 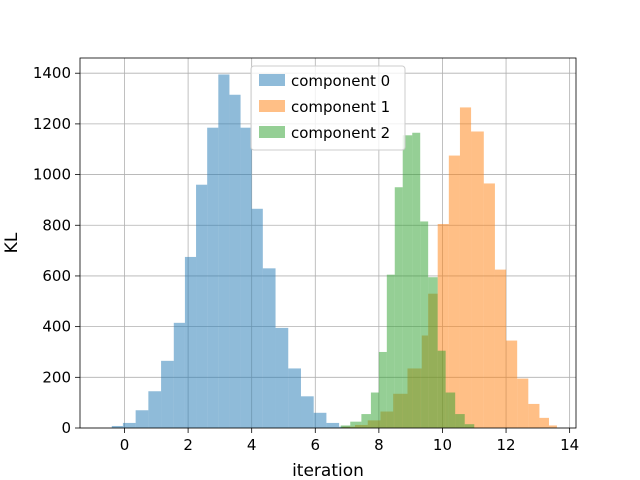 What do you see at coordinates (56, 327) in the screenshot?
I see `y-tick-label: 400` at bounding box center [56, 327].